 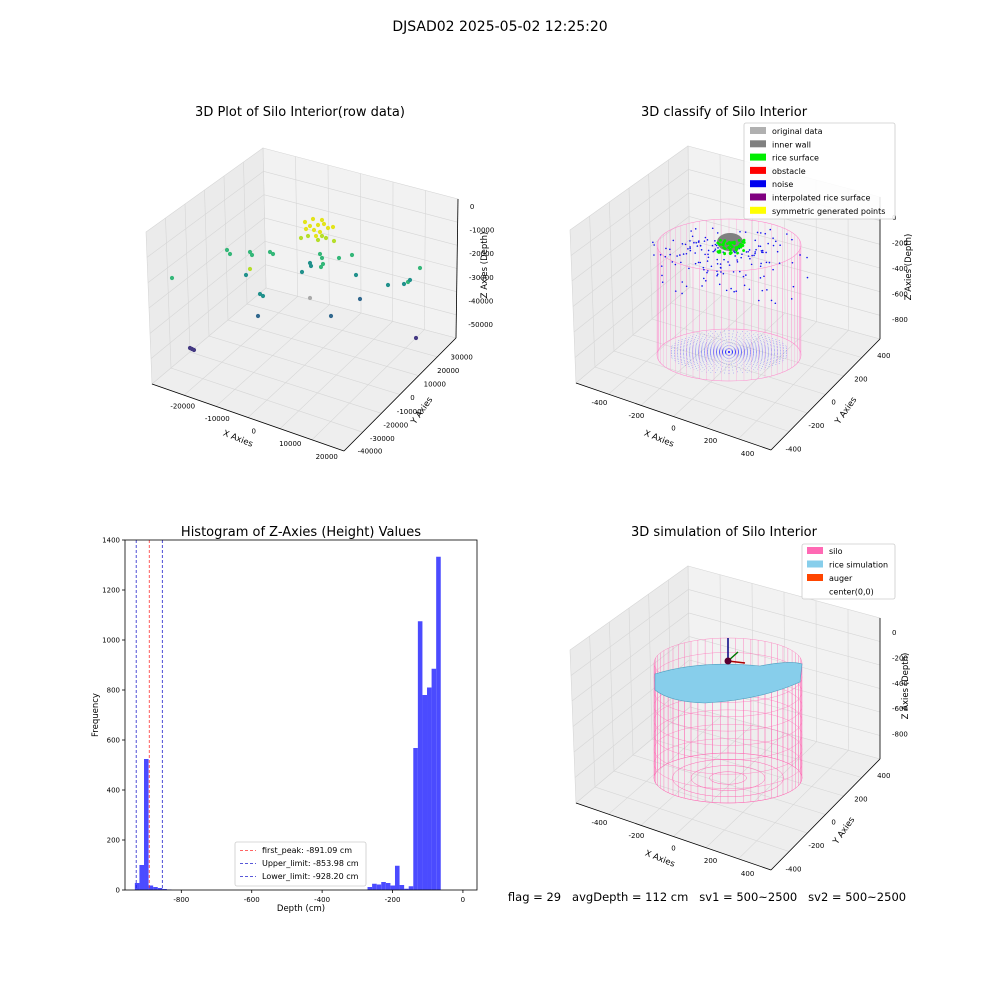 What do you see at coordinates (836, 551) in the screenshot?
I see `legend-label: silo` at bounding box center [836, 551].